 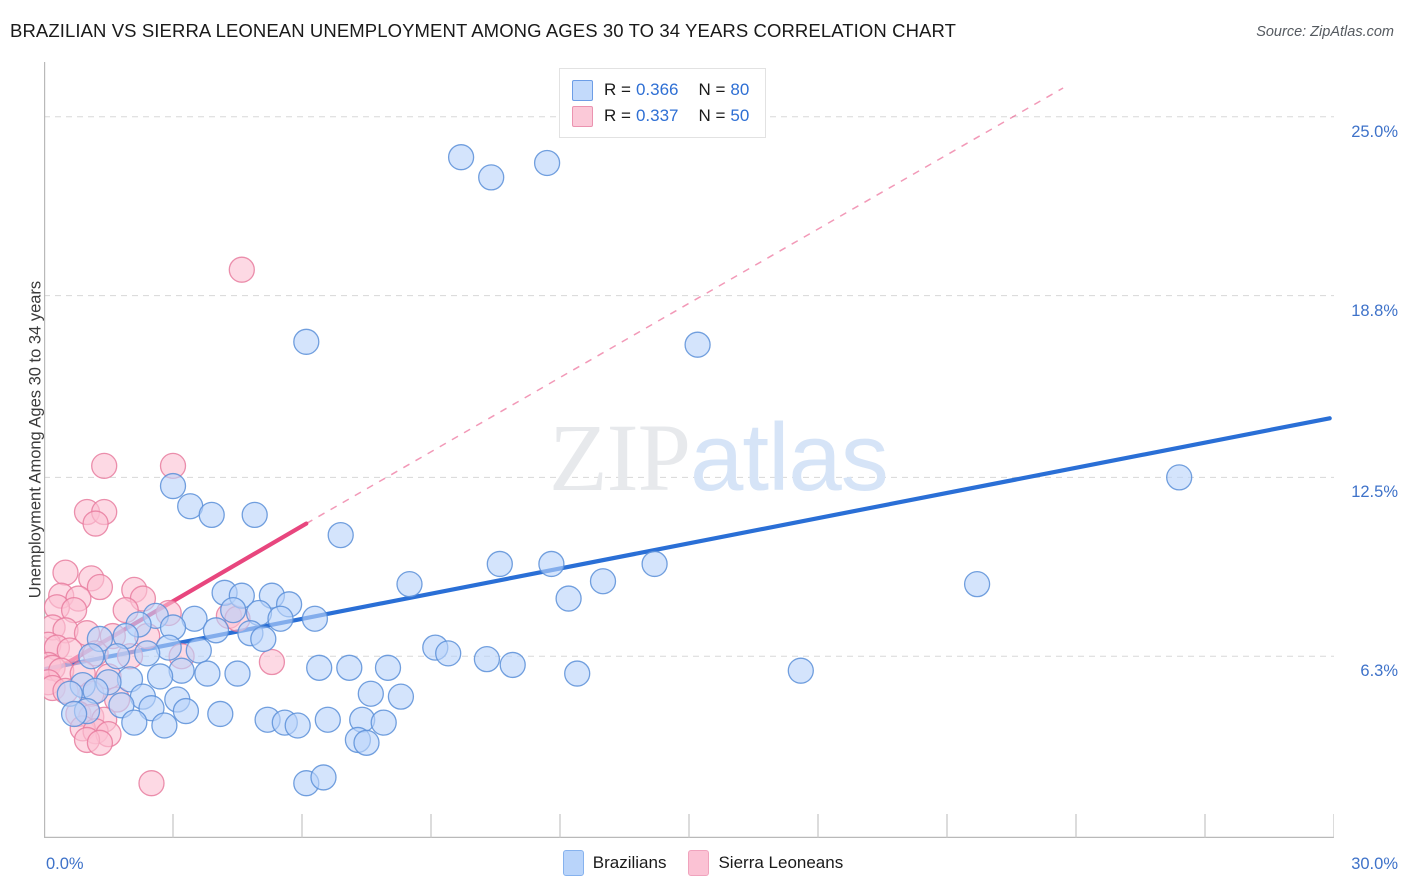 What do you see at coordinates (617, 115) in the screenshot?
I see `r-label-sierra-leoneans: R =` at bounding box center [617, 115].